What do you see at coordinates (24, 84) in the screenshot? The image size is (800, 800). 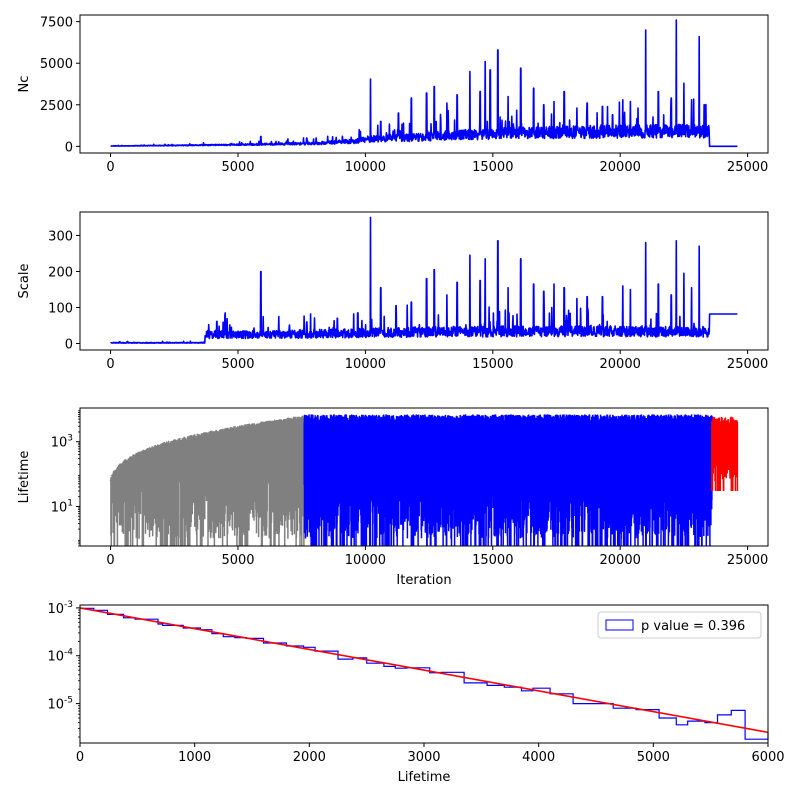 I see `y-axis-label: Nc` at bounding box center [24, 84].